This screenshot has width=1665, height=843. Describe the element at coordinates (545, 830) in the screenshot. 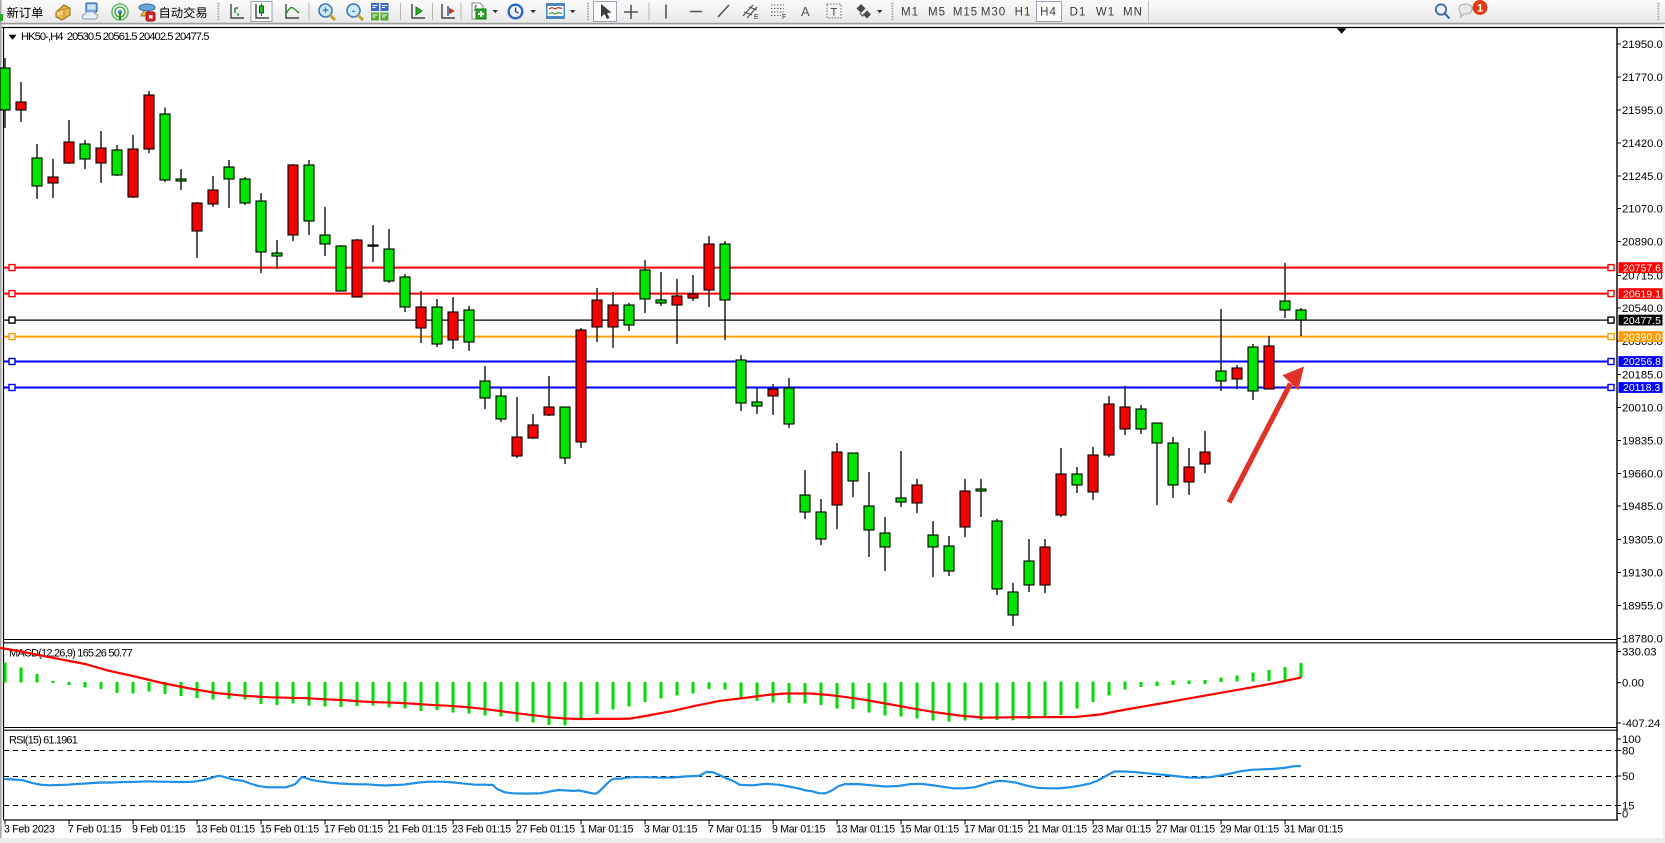

I see `svg-text: 27 Feb 01:15` at that location.